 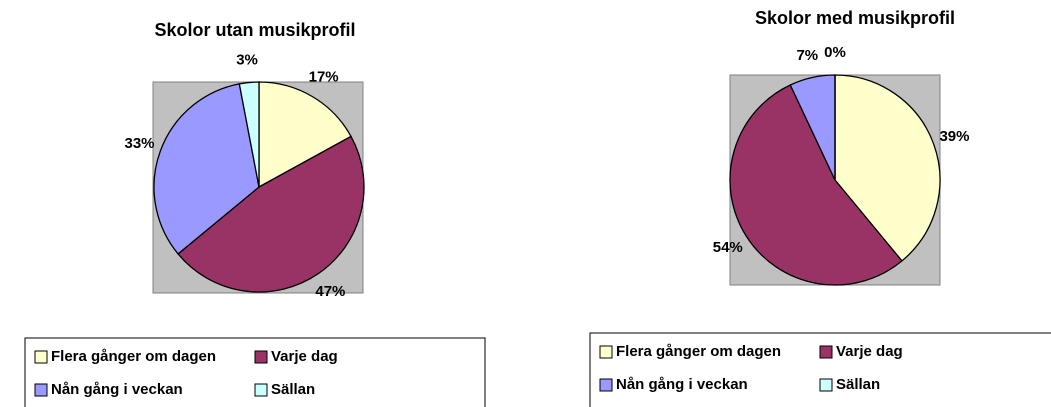 I want to click on data-label: 39%, so click(x=954, y=136).